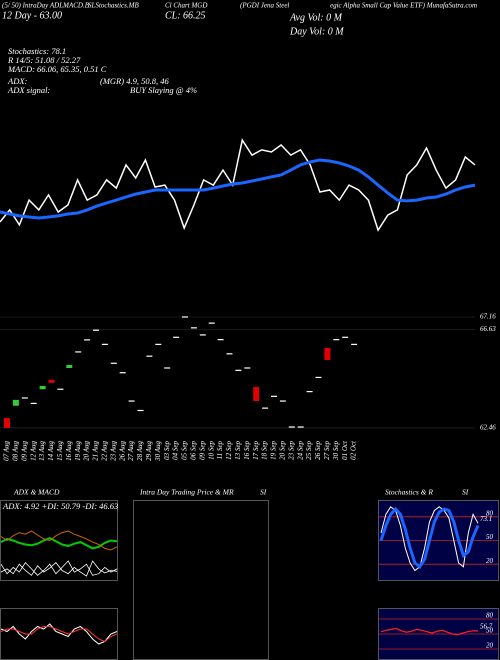 Image resolution: width=500 pixels, height=660 pixels. Describe the element at coordinates (105, 451) in the screenshot. I see `x-tick-label: 22 Aug` at that location.